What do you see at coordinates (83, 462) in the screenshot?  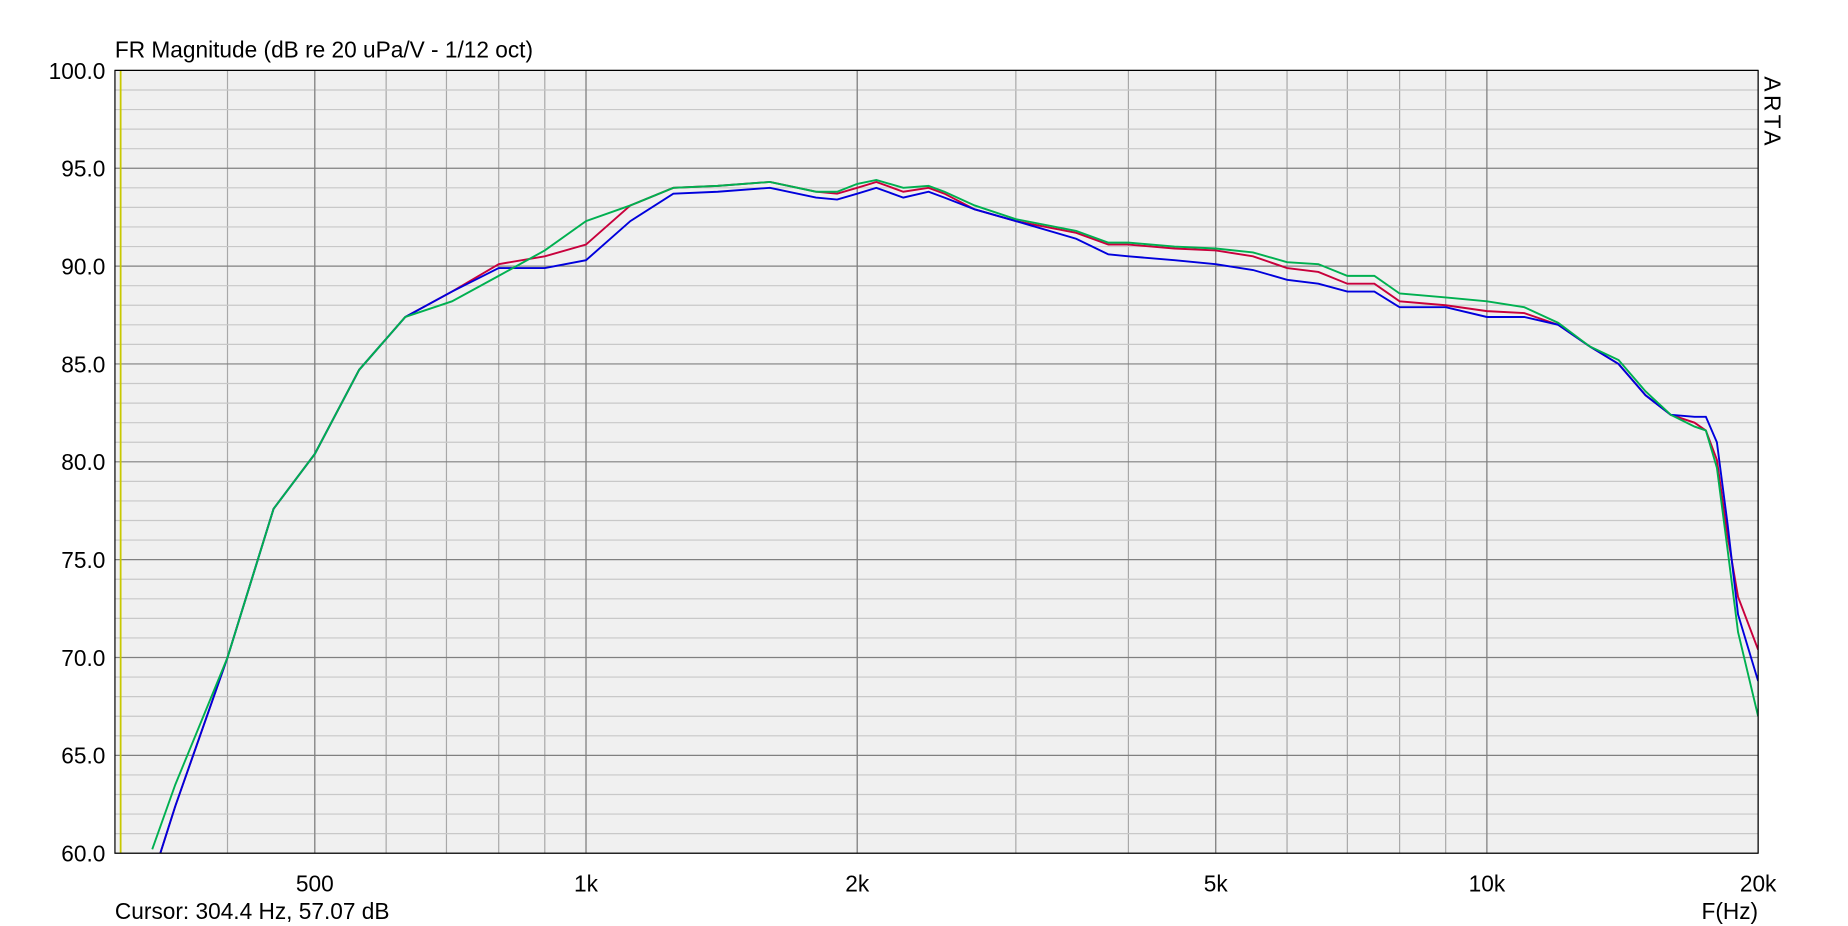 I see `y-tick-label: 80.0` at bounding box center [83, 462].